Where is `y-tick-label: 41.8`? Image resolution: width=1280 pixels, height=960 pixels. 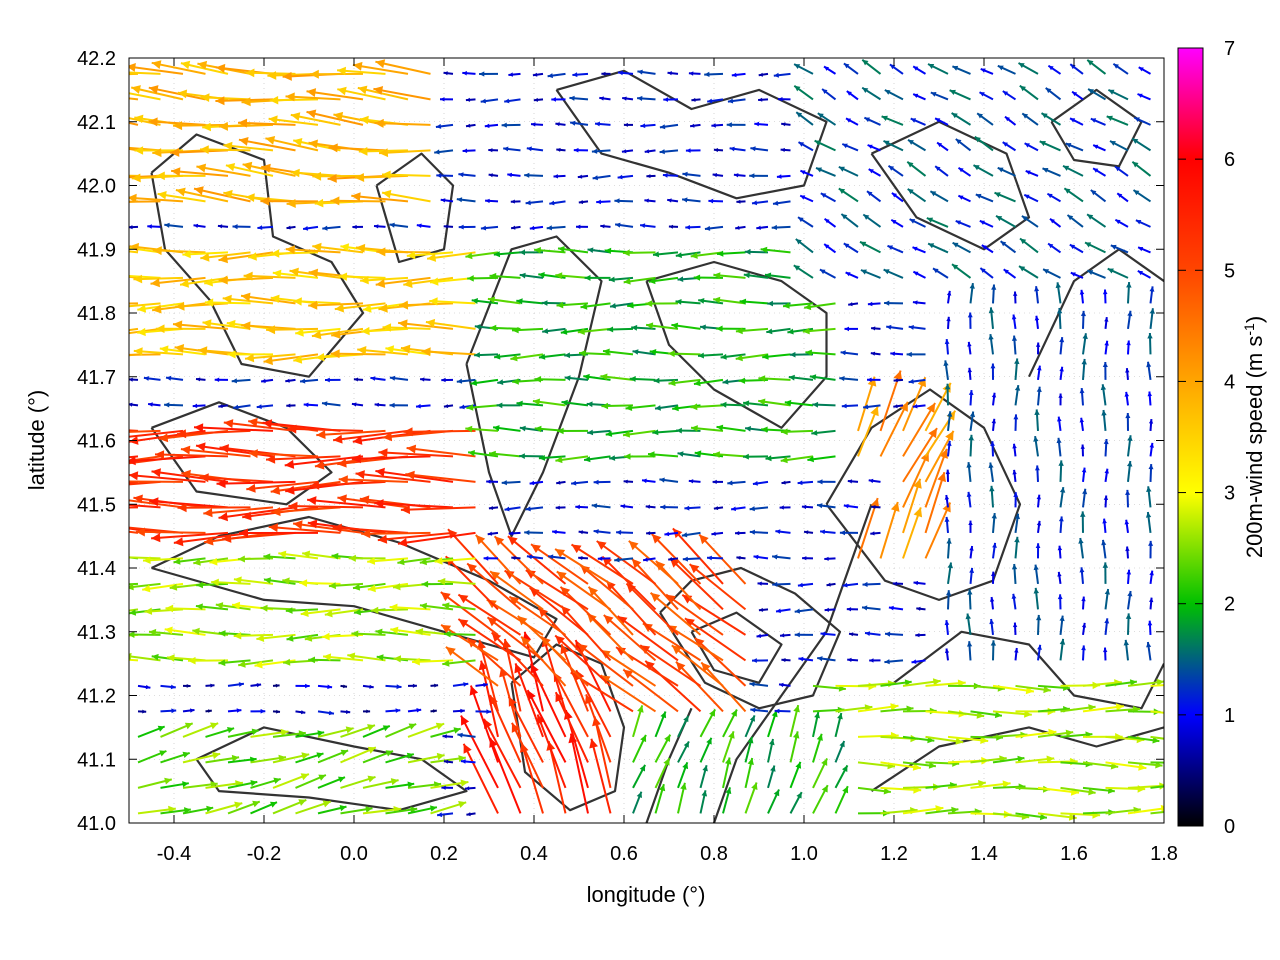
y-tick-label: 41.8 is located at coordinates (96, 314).